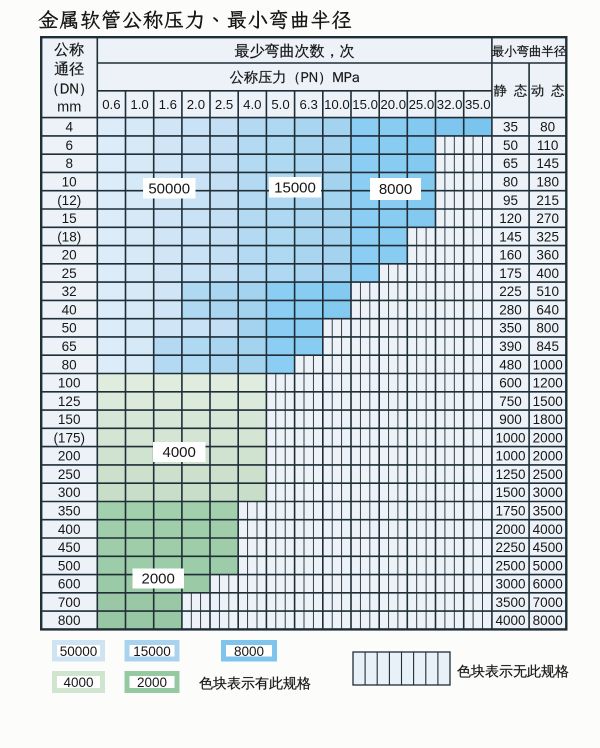 This screenshot has width=600, height=748. I want to click on svg-text: 150, so click(69, 419).